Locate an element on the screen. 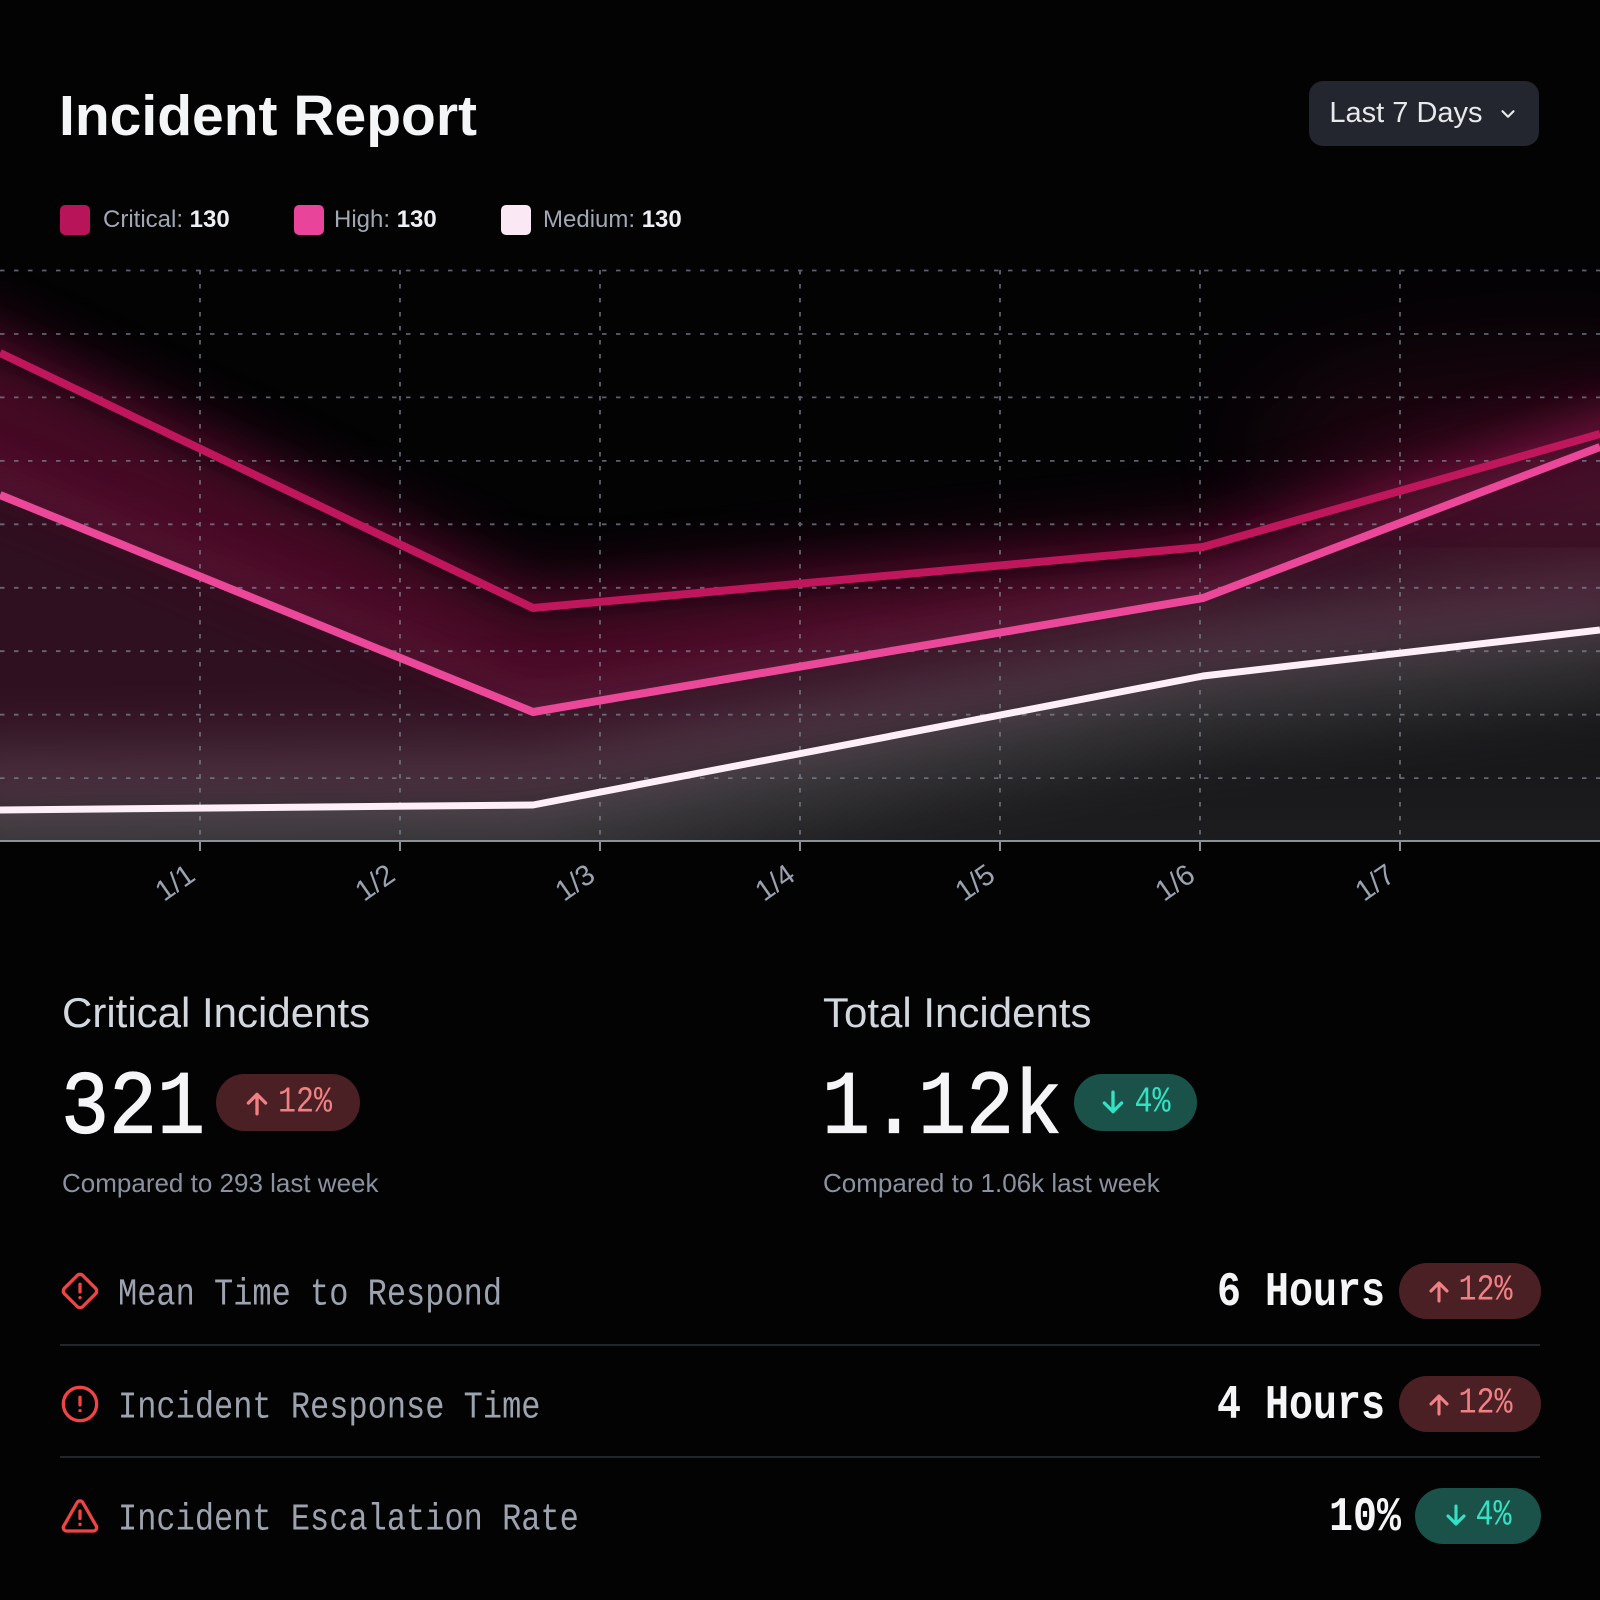 This screenshot has width=1600, height=1600. svg-text: 1/6 is located at coordinates (1175, 883).